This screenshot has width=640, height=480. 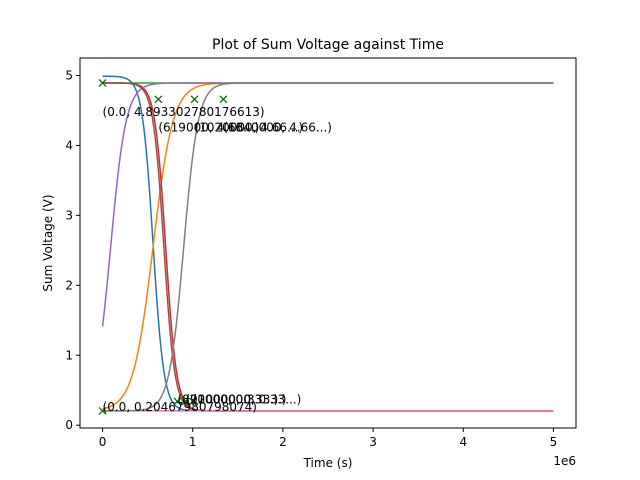 I want to click on marker-layer, so click(x=163, y=247).